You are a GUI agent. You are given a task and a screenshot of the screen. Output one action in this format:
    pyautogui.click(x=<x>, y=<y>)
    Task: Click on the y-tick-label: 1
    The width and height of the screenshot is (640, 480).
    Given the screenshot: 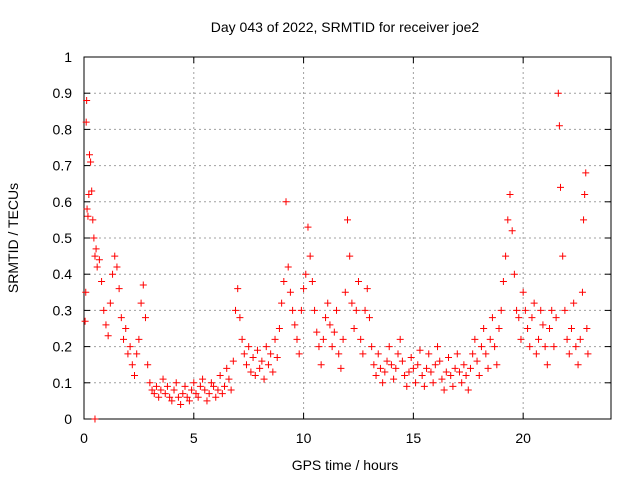 What is the action you would take?
    pyautogui.click(x=68, y=57)
    